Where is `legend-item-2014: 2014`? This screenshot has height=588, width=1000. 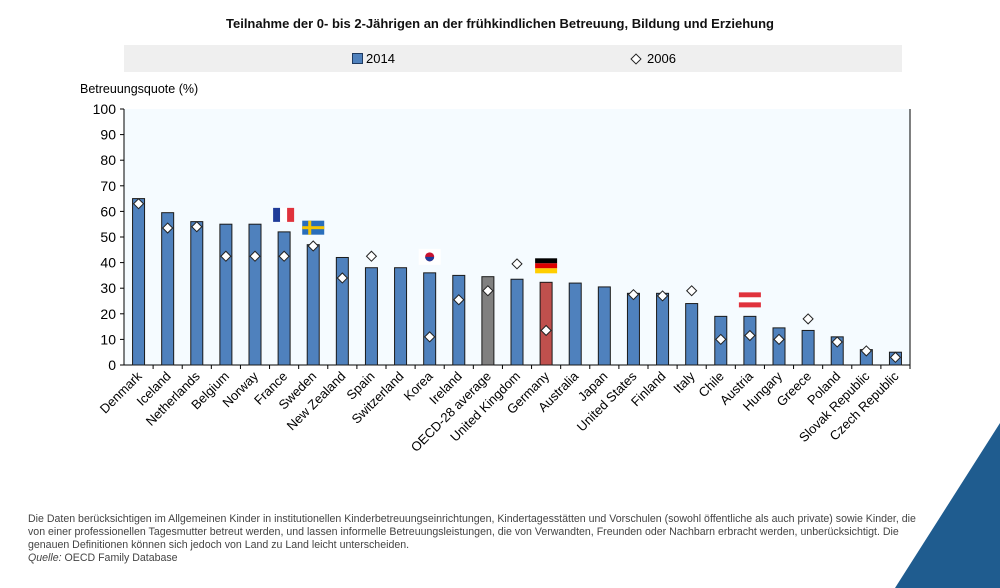 legend-item-2014: 2014 is located at coordinates (373, 58).